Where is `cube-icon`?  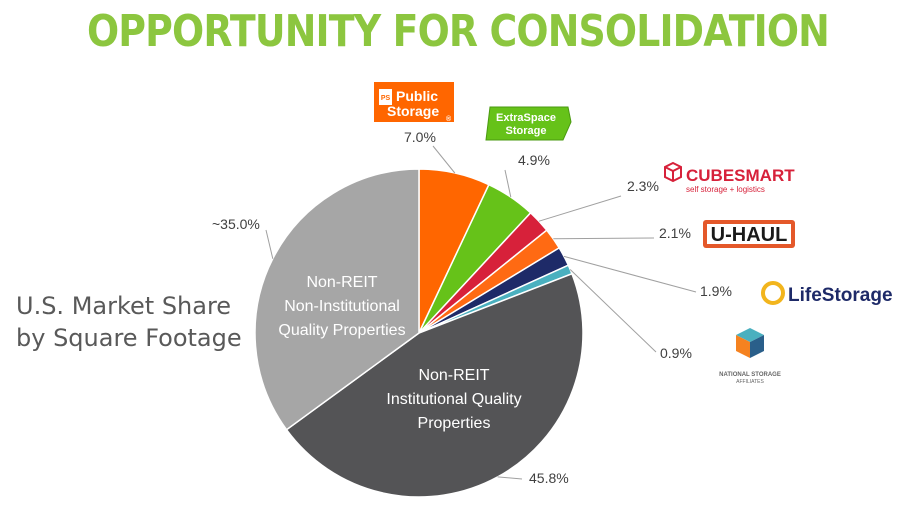 cube-icon is located at coordinates (673, 172).